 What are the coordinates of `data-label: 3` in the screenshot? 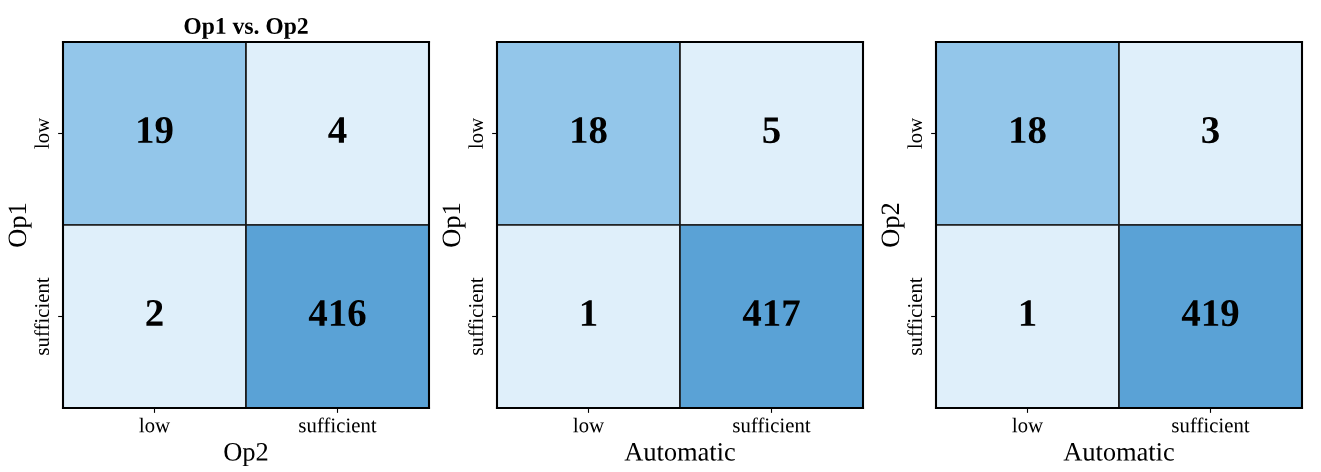 It's located at (1210, 130).